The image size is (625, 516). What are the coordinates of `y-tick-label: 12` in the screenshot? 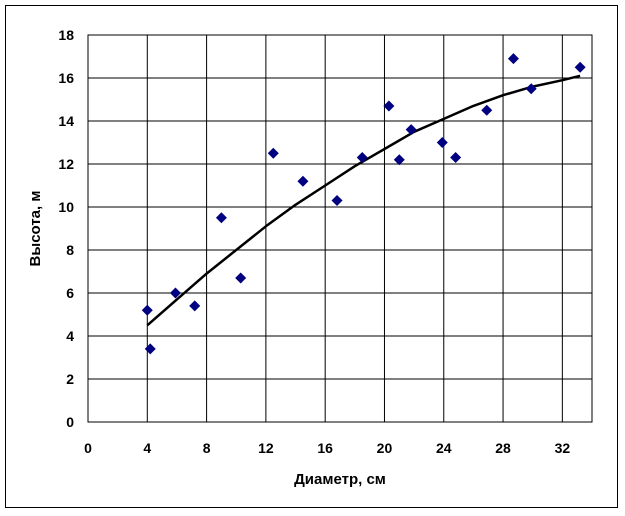 It's located at (66, 164).